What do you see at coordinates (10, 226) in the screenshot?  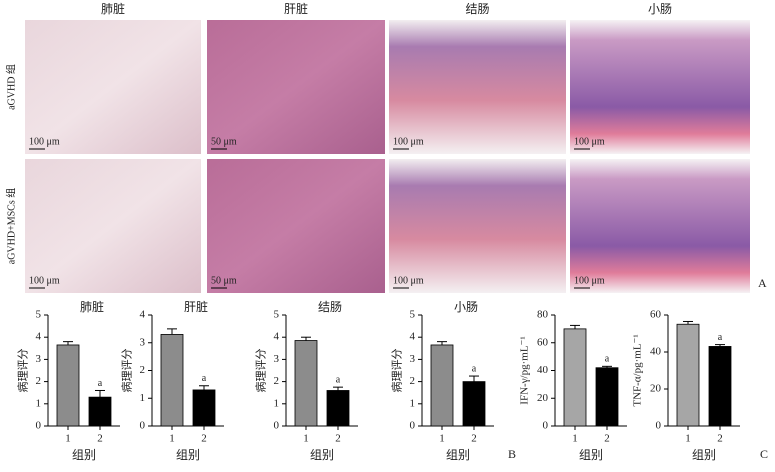 I see `row-label: aGVHD+MSCs 组` at bounding box center [10, 226].